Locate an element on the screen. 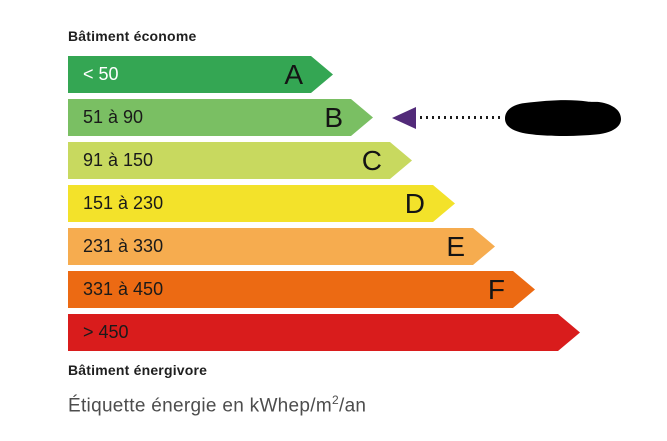 The image size is (667, 441). energy-band-row-f: 331 à 450 F is located at coordinates (324, 289).